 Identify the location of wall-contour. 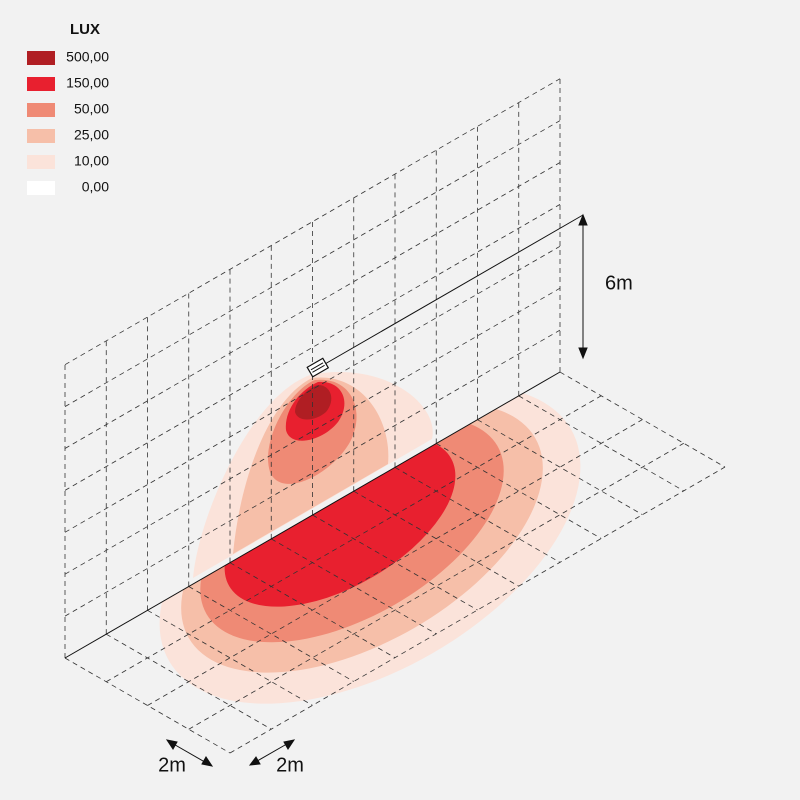
(313, 402).